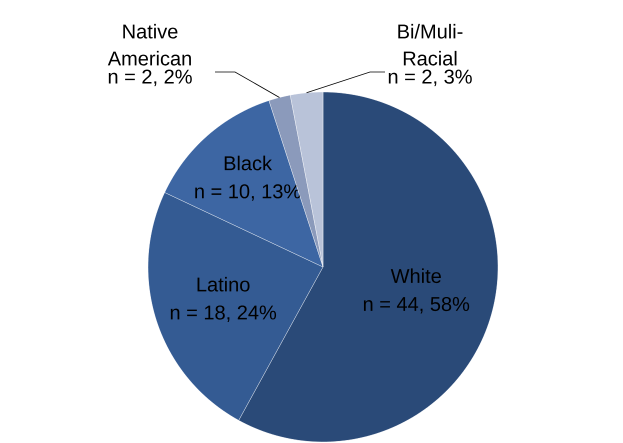 This screenshot has height=443, width=623. I want to click on slice-label: Black, so click(248, 163).